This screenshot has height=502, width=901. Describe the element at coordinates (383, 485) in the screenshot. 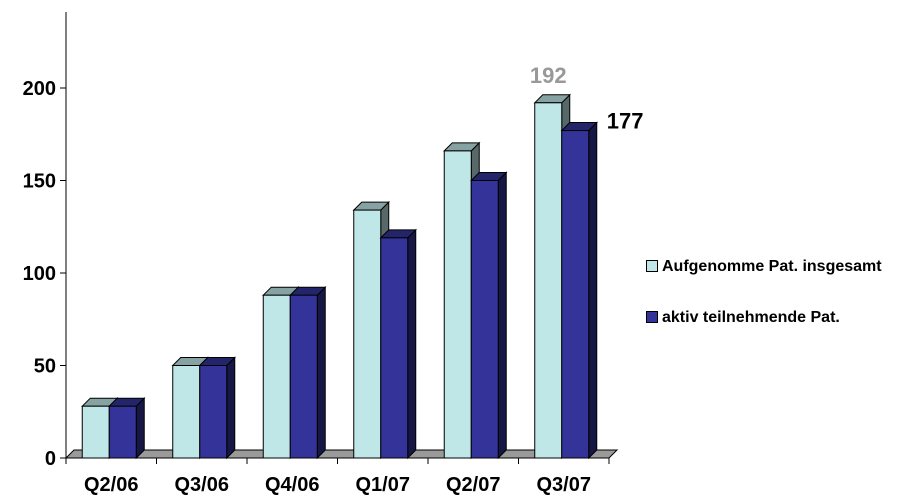

I see `x-tick-label: Q1/07` at that location.